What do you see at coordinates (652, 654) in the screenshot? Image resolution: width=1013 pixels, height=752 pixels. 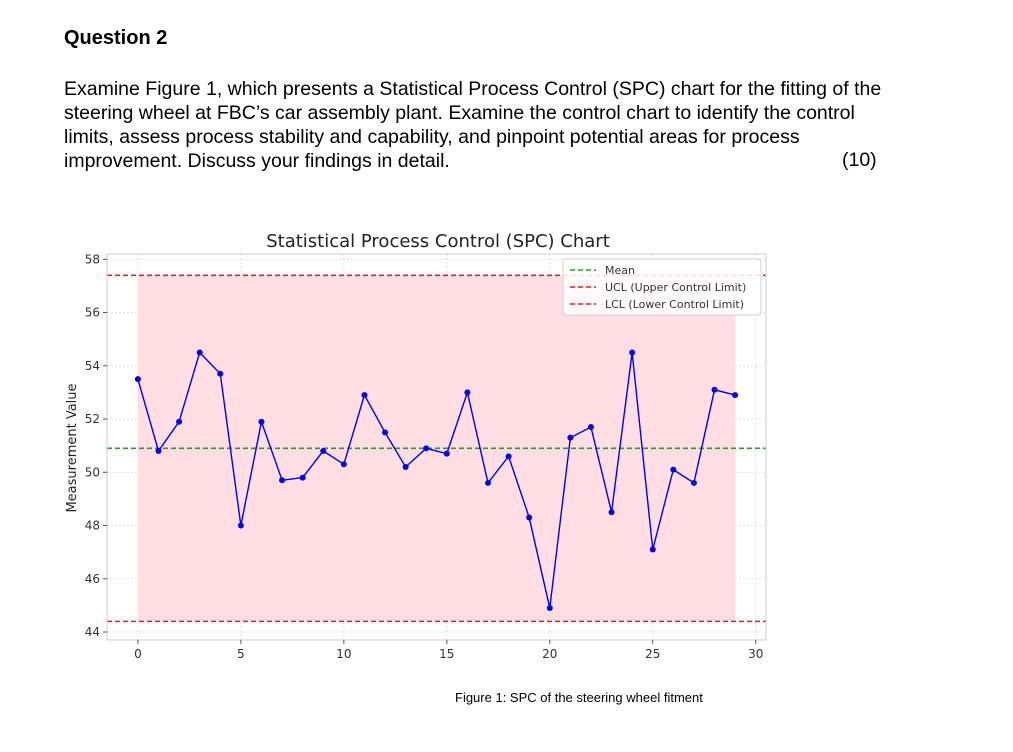 I see `x-tick-label: 25` at bounding box center [652, 654].